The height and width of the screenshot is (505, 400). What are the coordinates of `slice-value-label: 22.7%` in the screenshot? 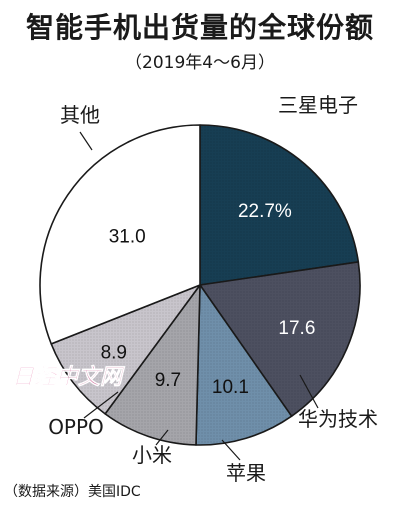 It's located at (265, 211).